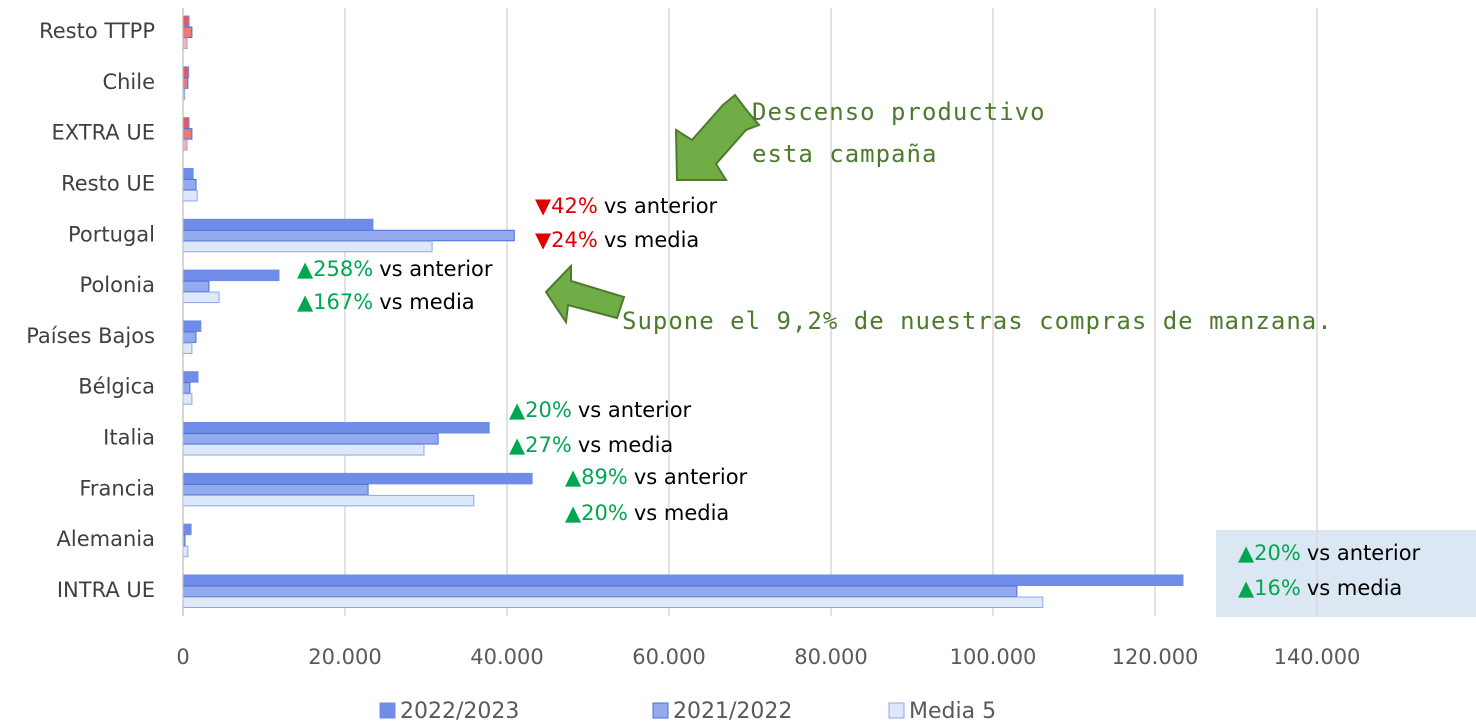  I want to click on legend-swatch, so click(660, 710).